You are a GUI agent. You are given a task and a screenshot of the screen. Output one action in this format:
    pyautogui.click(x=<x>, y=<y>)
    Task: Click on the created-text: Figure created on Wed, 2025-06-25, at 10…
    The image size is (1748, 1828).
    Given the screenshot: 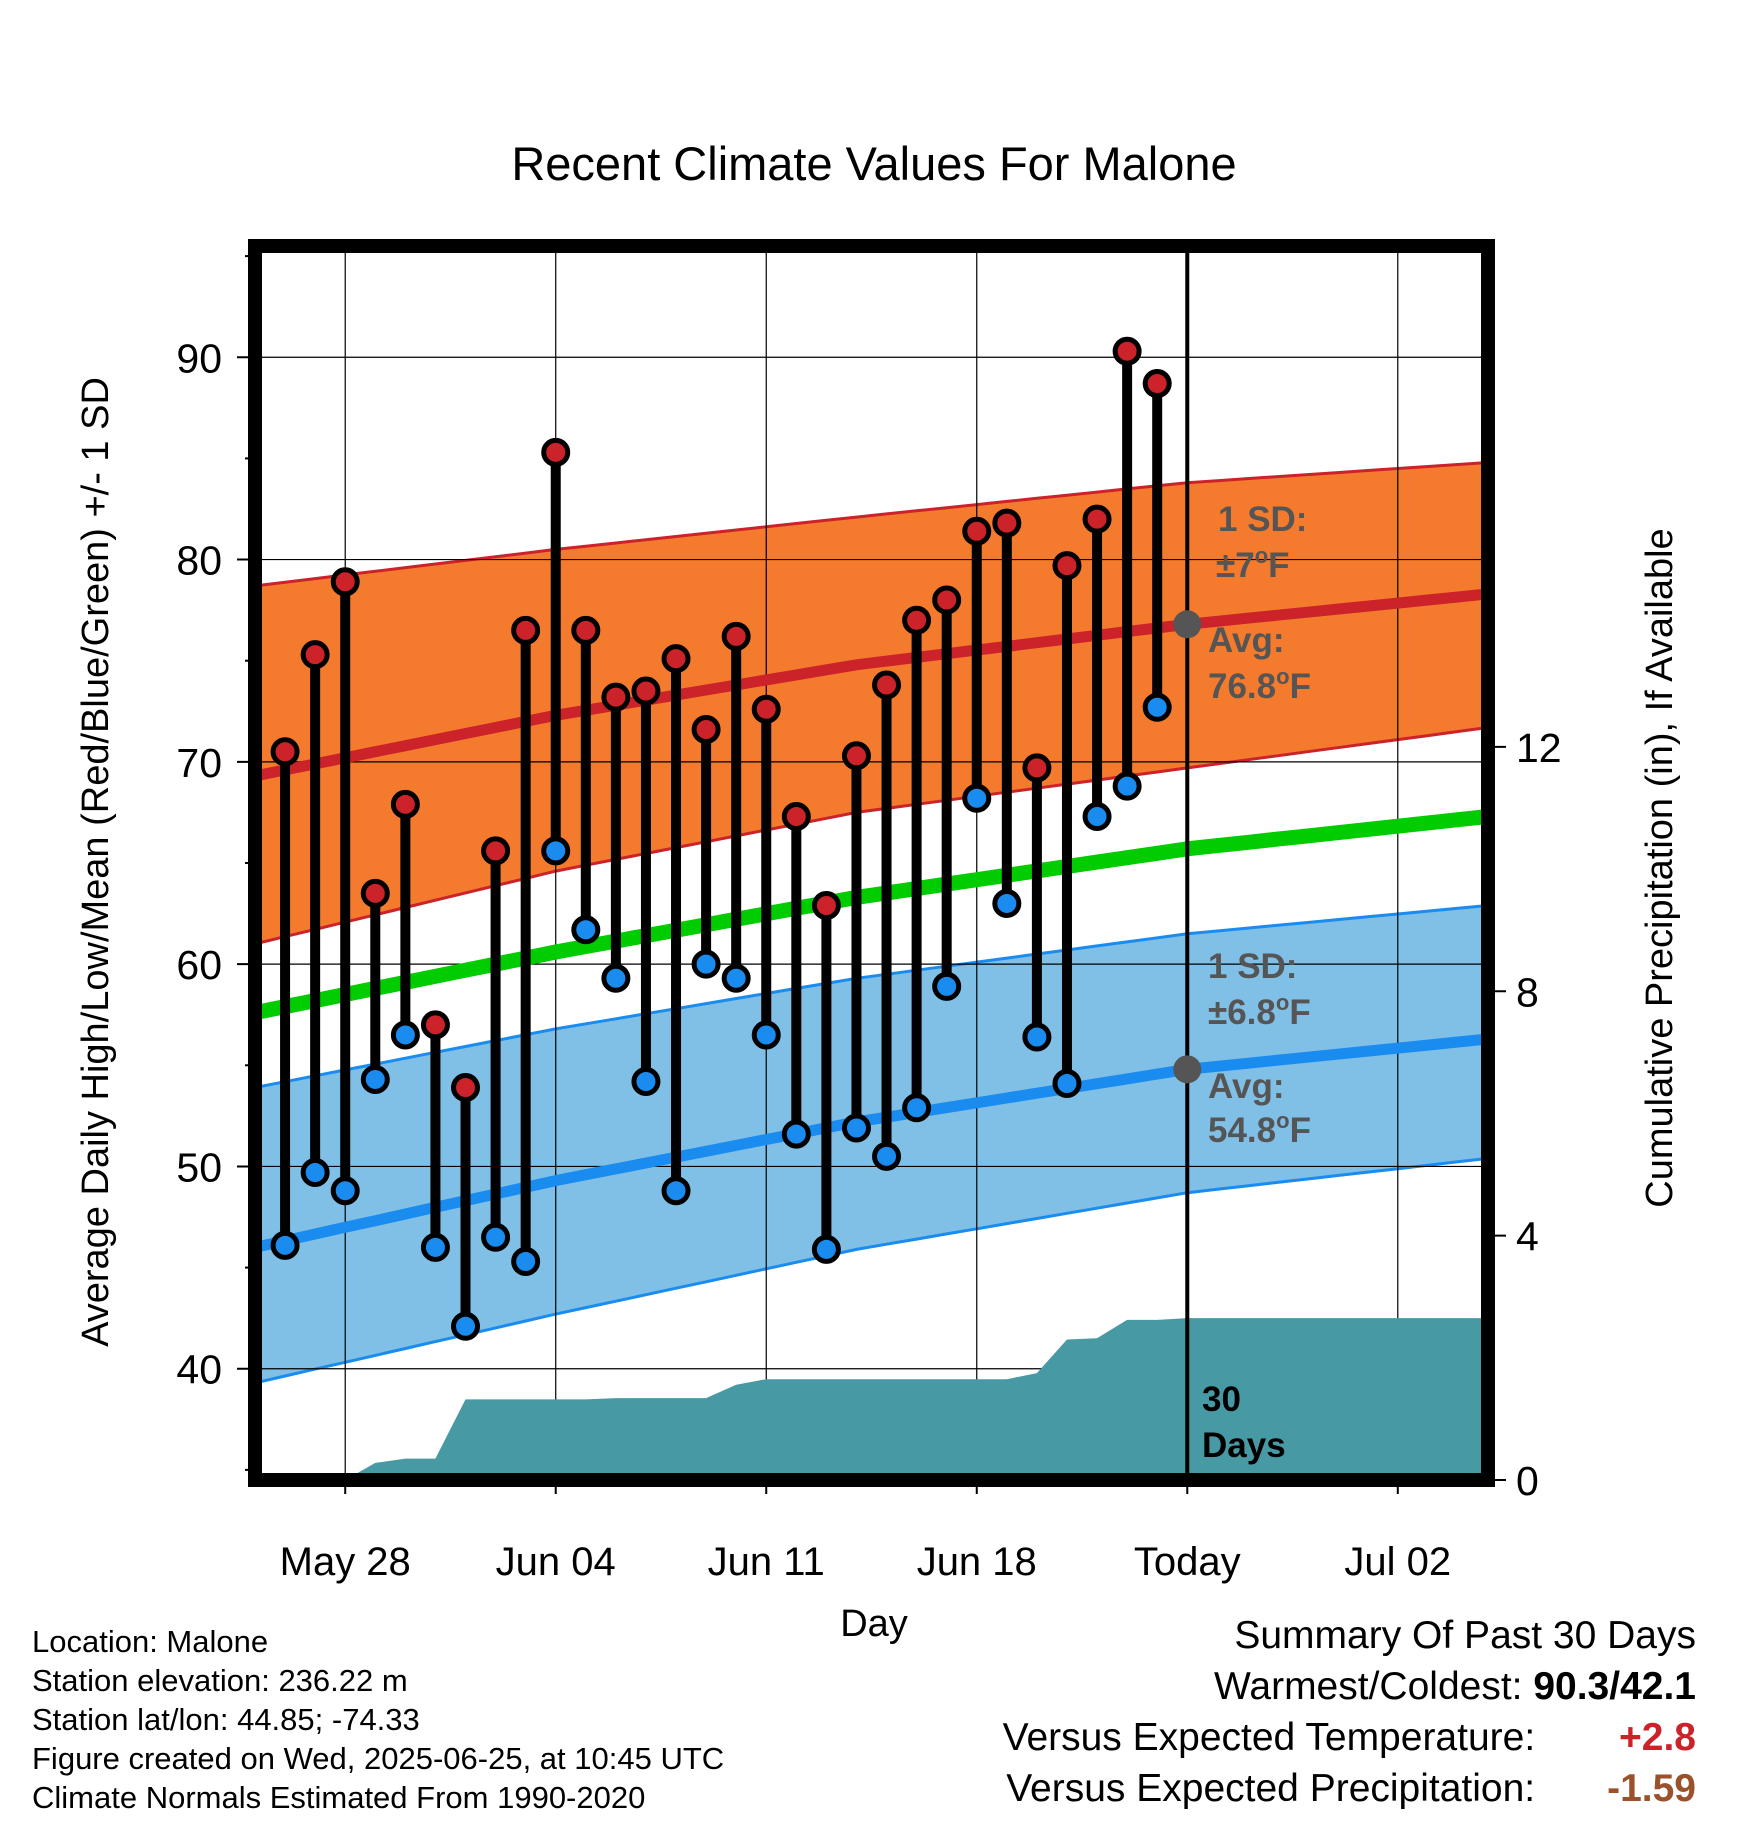 What is the action you would take?
    pyautogui.click(x=378, y=1758)
    